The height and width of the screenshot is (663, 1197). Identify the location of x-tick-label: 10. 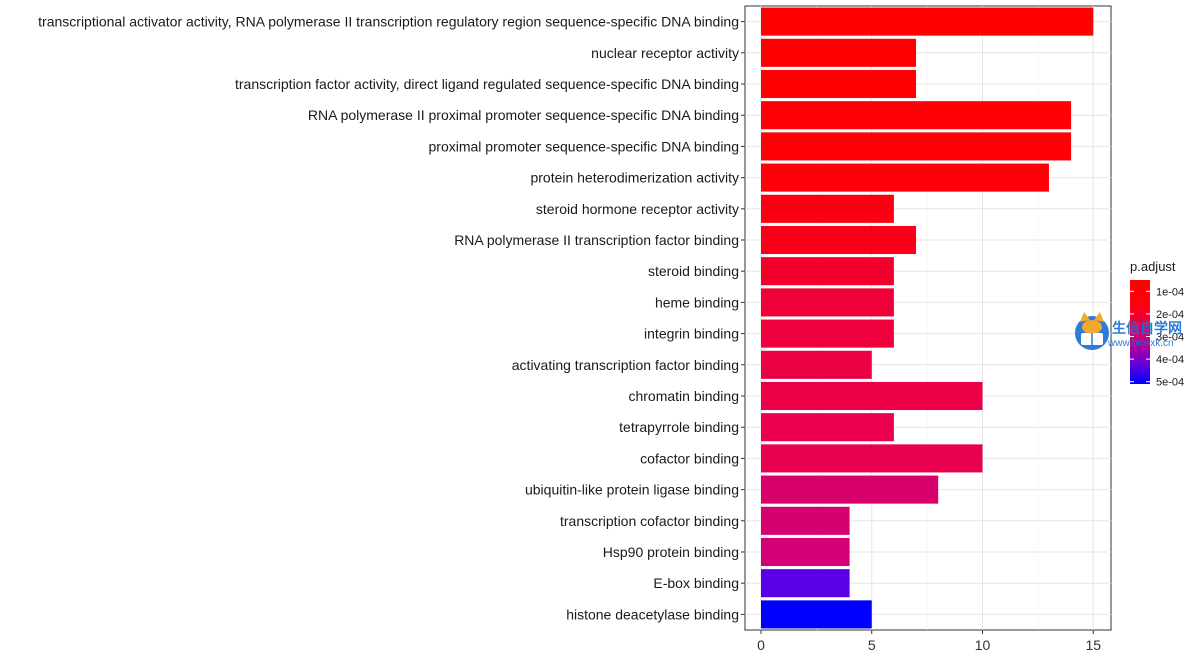
(983, 645).